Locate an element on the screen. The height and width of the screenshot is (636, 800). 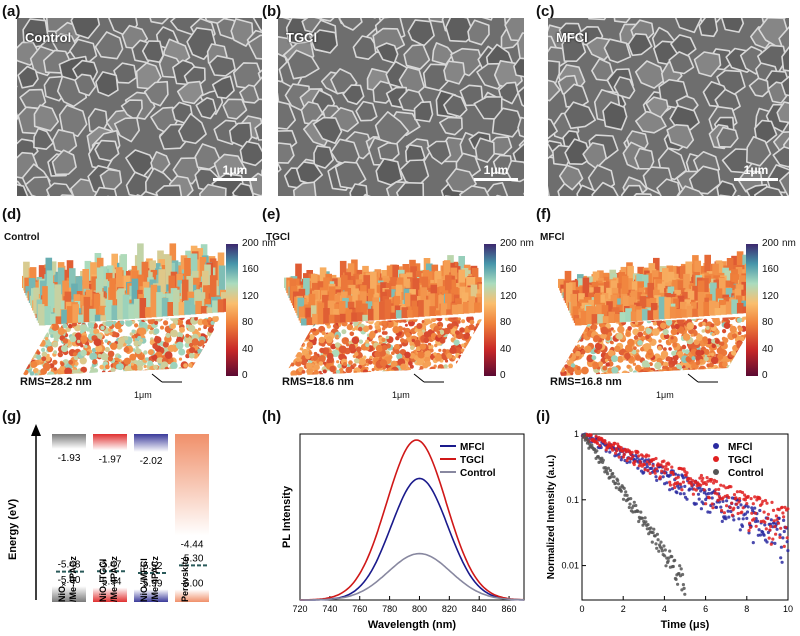
trpl-x-tick-label: 0 is located at coordinates (581, 609).